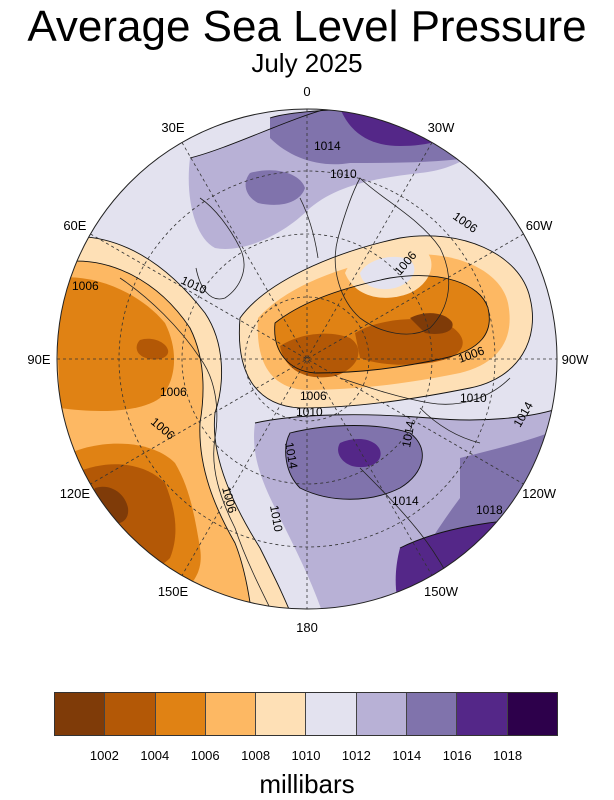 The height and width of the screenshot is (800, 614). Describe the element at coordinates (173, 591) in the screenshot. I see `longitude-label: 150E` at that location.